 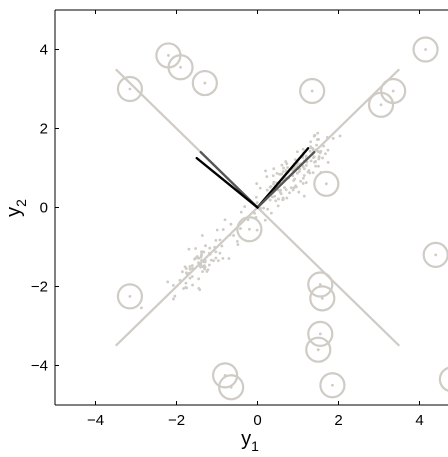 What do you see at coordinates (21, 203) in the screenshot?
I see `y-axis-title-subscript: 2` at bounding box center [21, 203].